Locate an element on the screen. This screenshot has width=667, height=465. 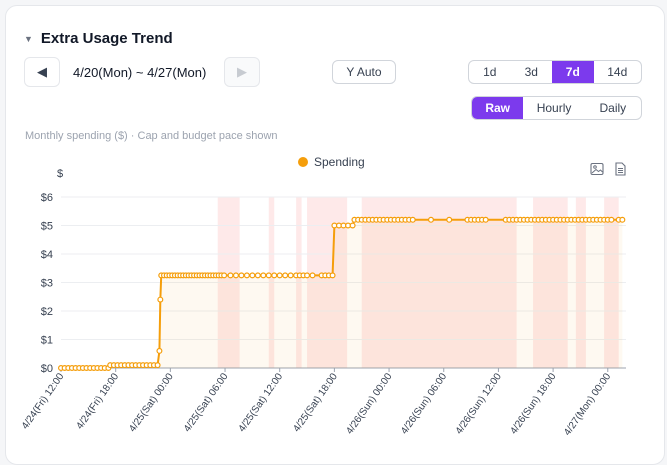
x-tick-label: 4/25(Sat) 06:00 is located at coordinates (206, 402).